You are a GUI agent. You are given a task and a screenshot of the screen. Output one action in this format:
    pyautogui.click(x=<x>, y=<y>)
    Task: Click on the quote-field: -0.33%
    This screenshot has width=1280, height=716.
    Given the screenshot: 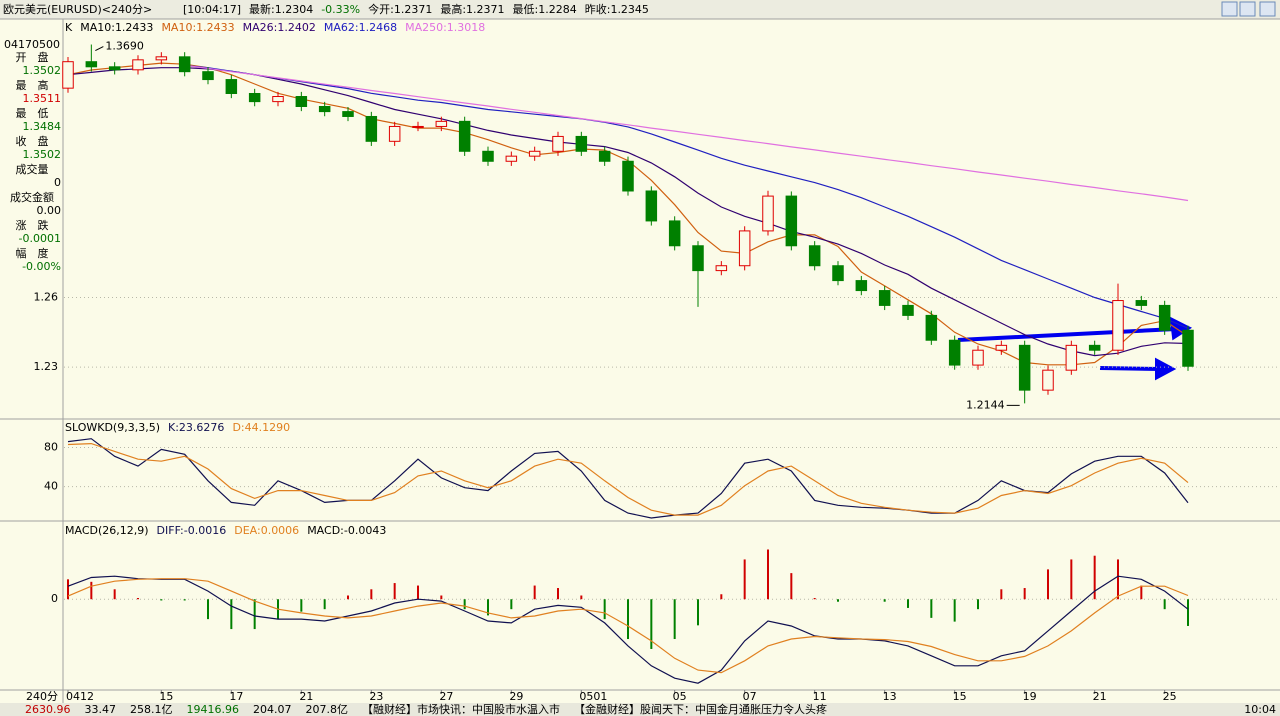 What is the action you would take?
    pyautogui.click(x=340, y=9)
    